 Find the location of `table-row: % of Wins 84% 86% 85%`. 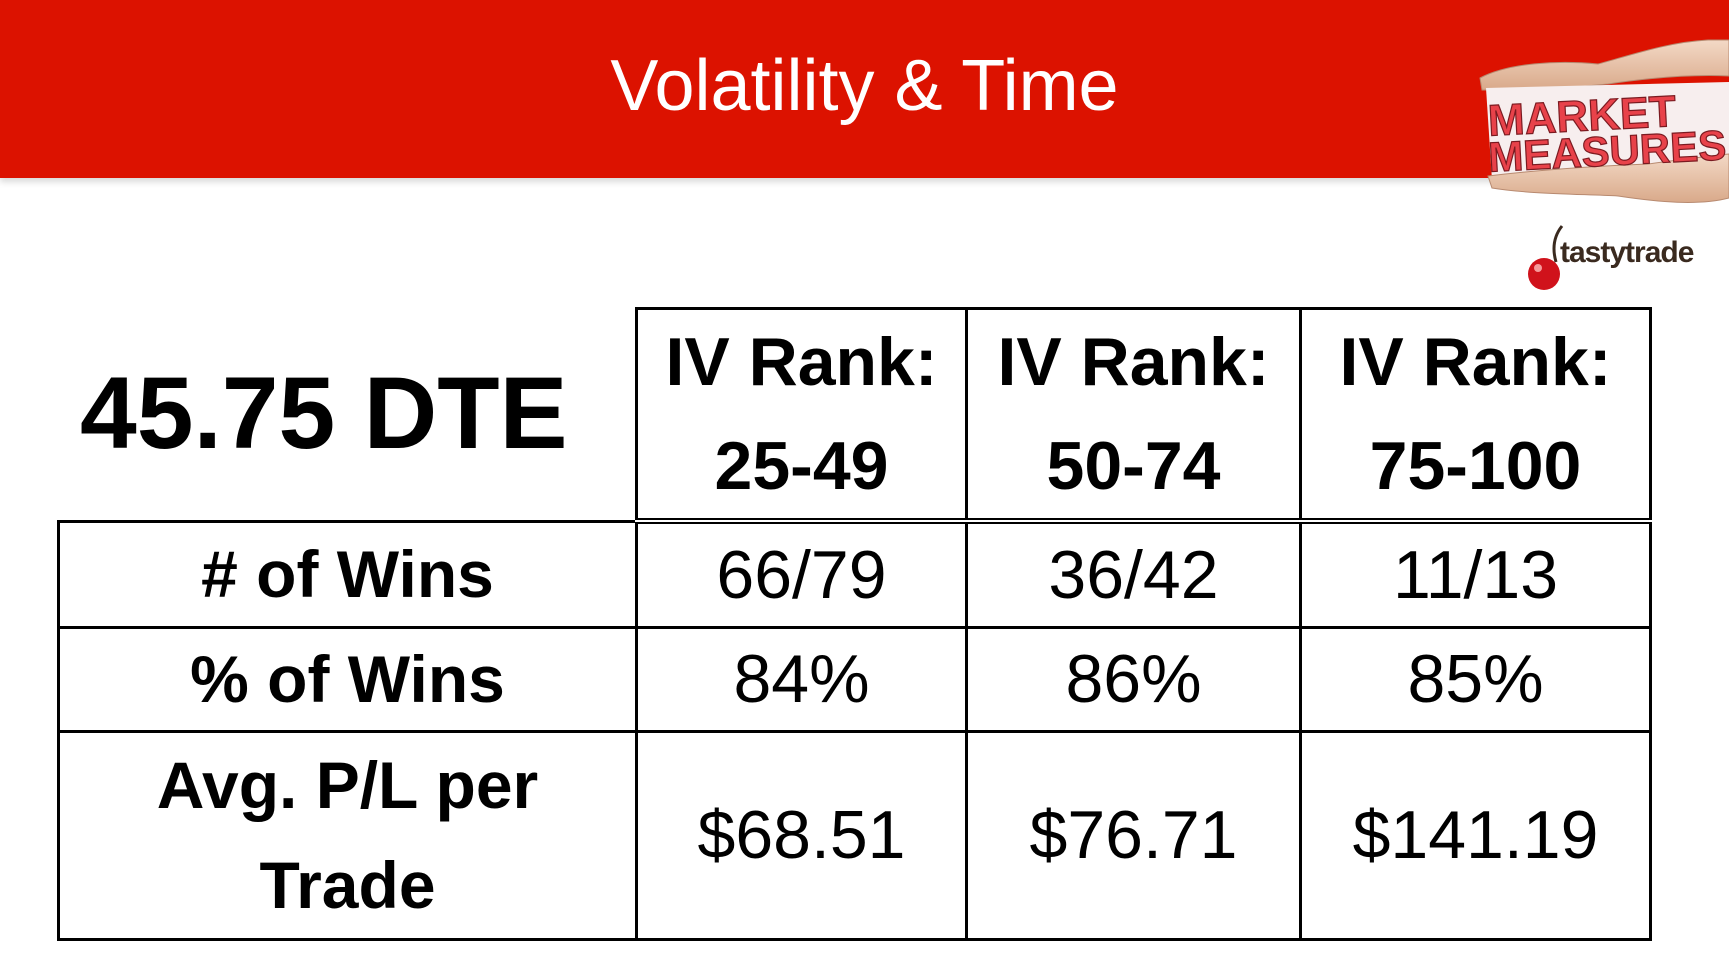

table-row: % of Wins 84% 86% 85% is located at coordinates (854, 679).